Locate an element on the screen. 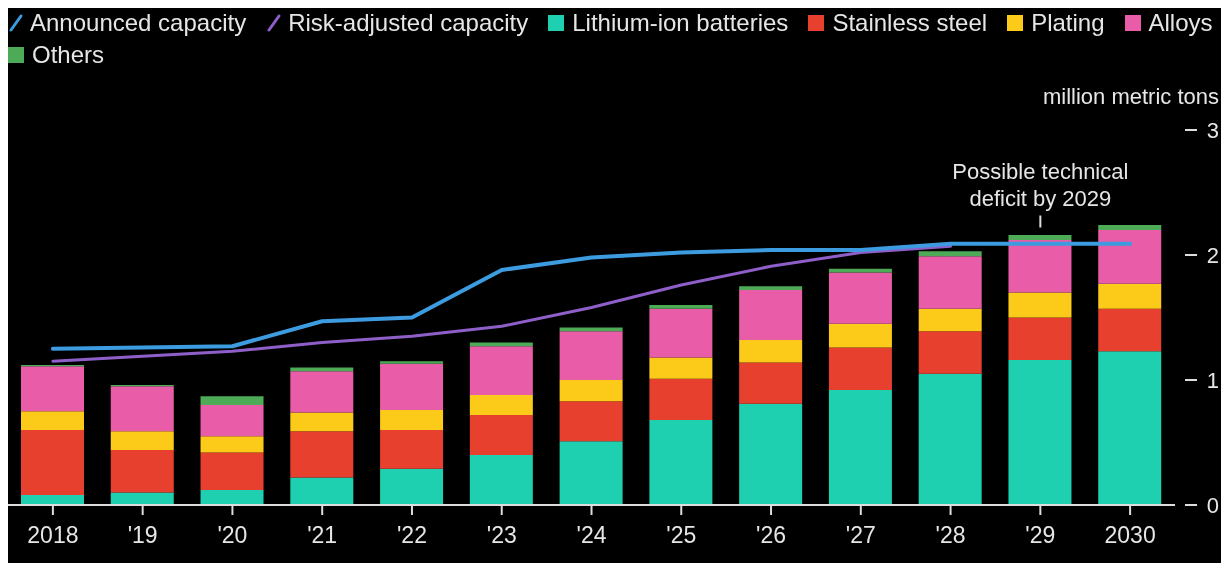 Image resolution: width=1229 pixels, height=571 pixels. x-tick-label: '28 is located at coordinates (950, 535).